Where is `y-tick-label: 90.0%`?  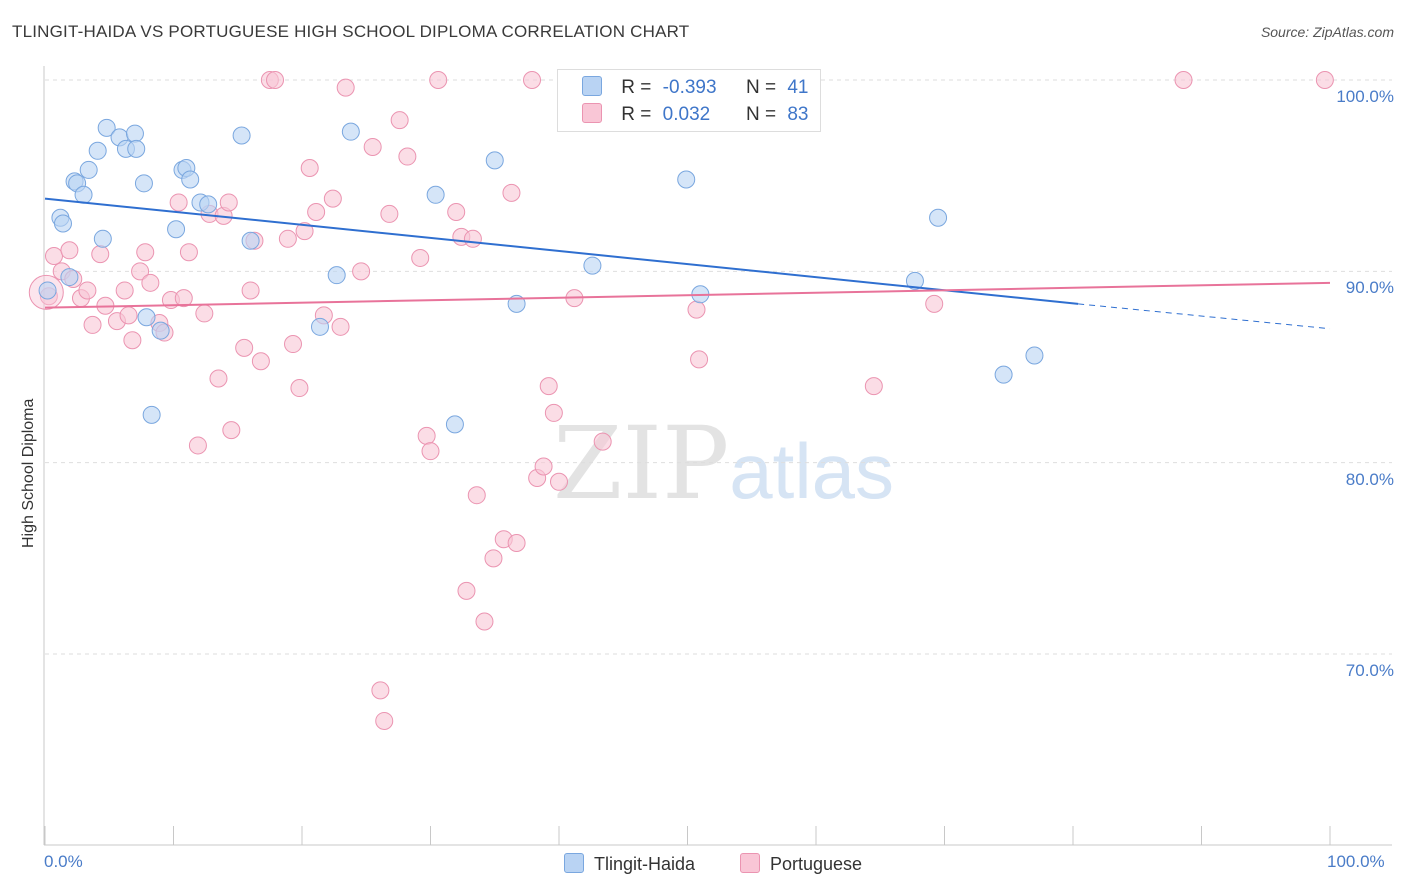
y-tick-label: 90.0% is located at coordinates (1369, 288).